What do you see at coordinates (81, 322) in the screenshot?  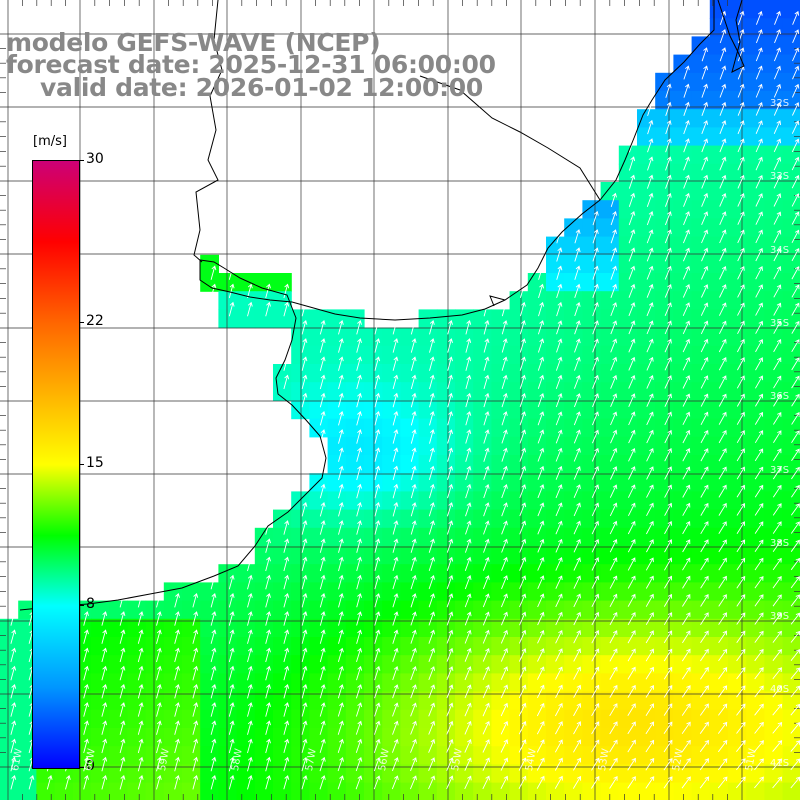 I see `colorbar-tick-mark` at bounding box center [81, 322].